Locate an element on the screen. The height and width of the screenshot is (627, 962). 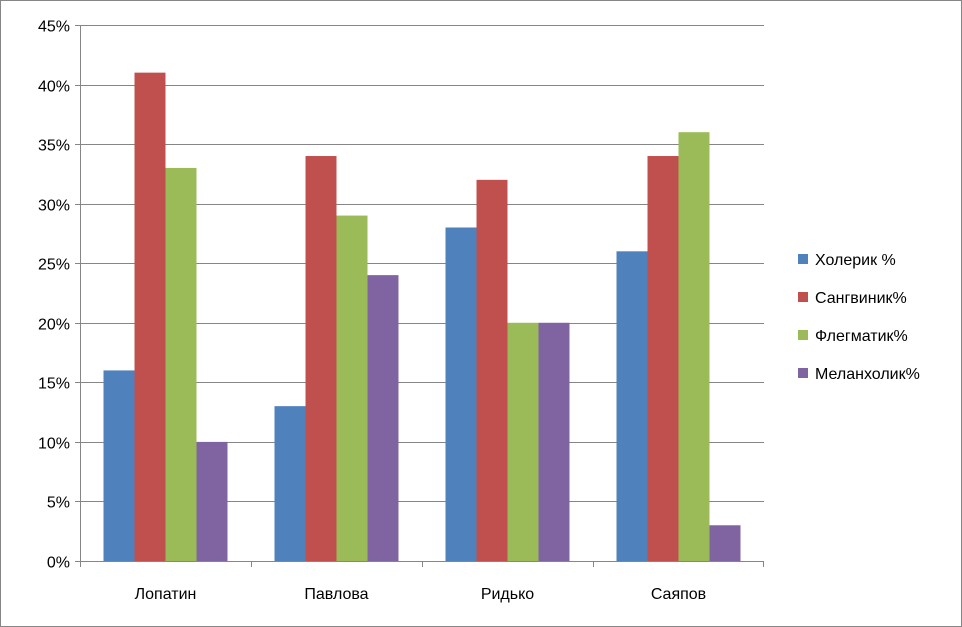
legend-label: Меланхолик% is located at coordinates (867, 374).